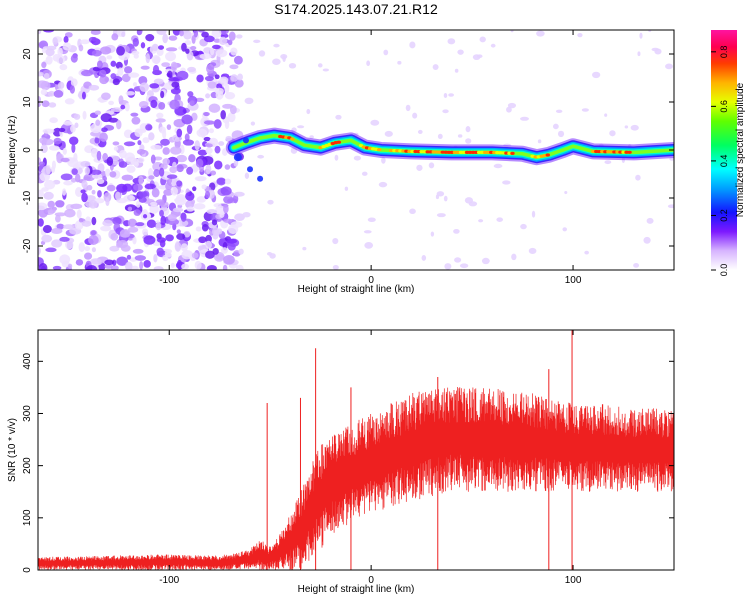 Image resolution: width=750 pixels, height=605 pixels. Describe the element at coordinates (169, 280) in the screenshot. I see `x-tick-label: -100` at that location.